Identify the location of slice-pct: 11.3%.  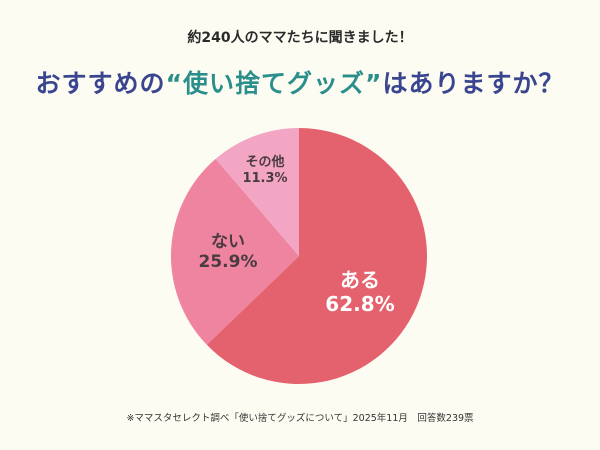
(265, 178).